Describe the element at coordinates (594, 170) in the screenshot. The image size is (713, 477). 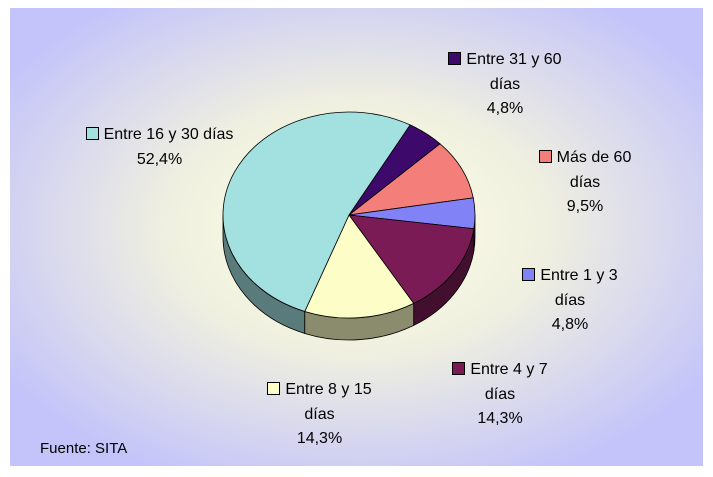
I see `category-name: Más de 60 días` at that location.